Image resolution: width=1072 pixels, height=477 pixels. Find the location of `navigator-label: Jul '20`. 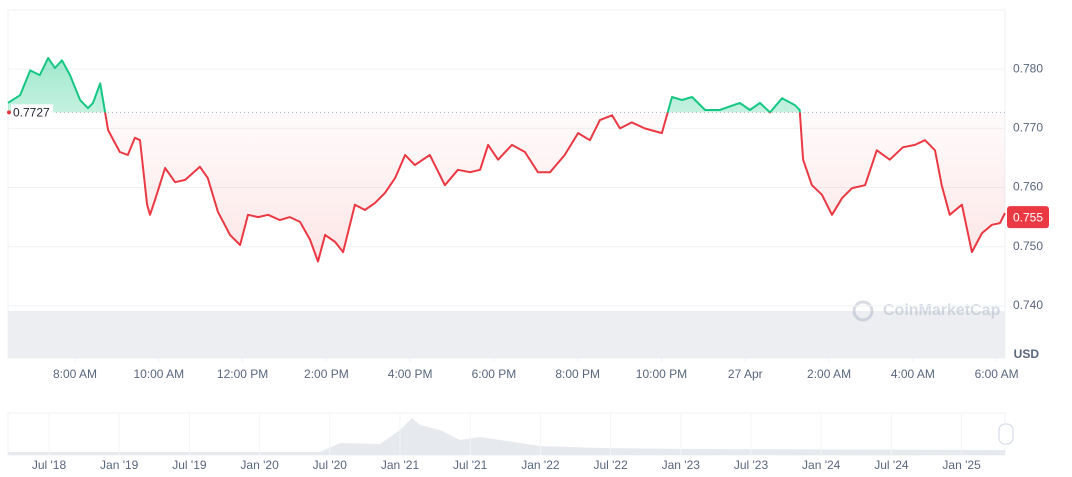

navigator-label: Jul '20 is located at coordinates (330, 465).